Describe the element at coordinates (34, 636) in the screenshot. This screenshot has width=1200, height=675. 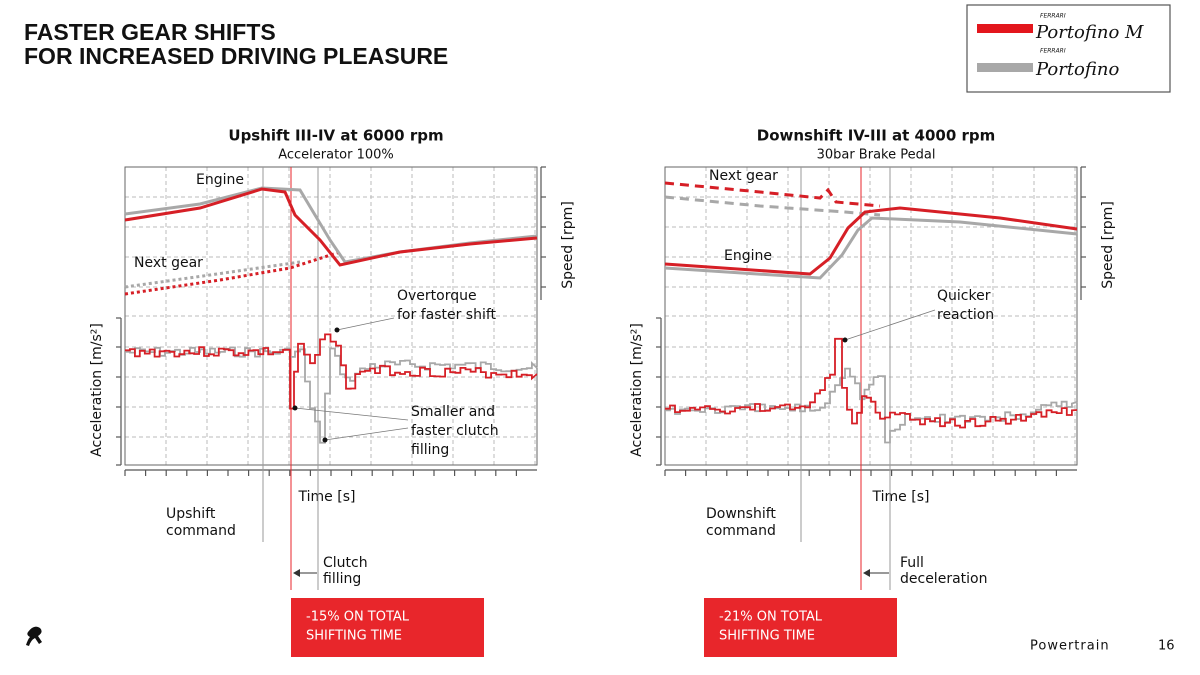
I see `ferrari-horse` at that location.